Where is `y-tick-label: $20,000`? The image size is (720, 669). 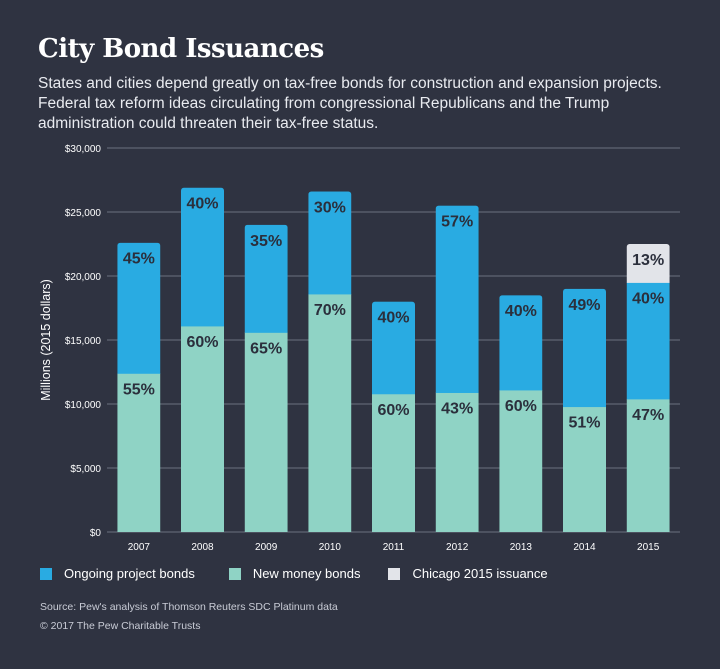
y-tick-label: $20,000 is located at coordinates (83, 277).